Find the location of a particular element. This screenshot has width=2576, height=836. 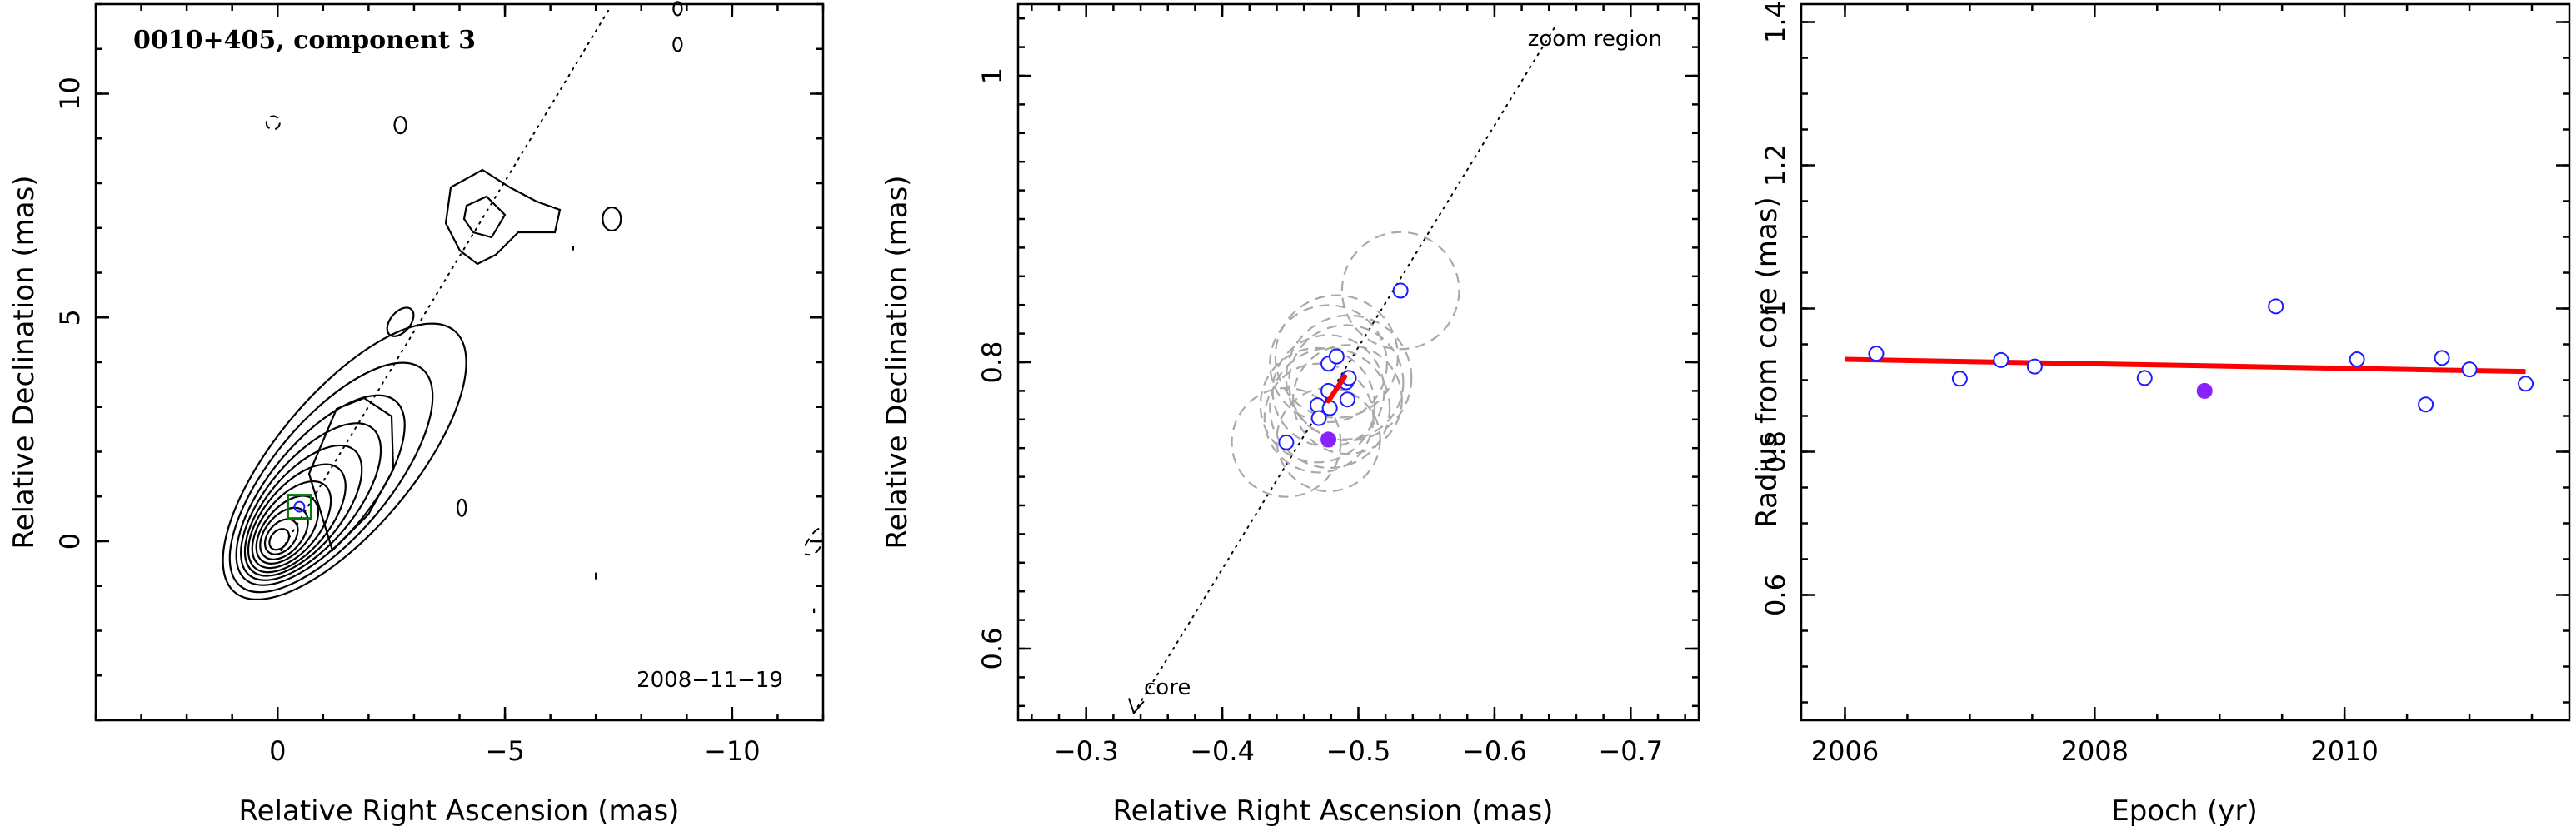

x-tick-label: −5 is located at coordinates (504, 751).